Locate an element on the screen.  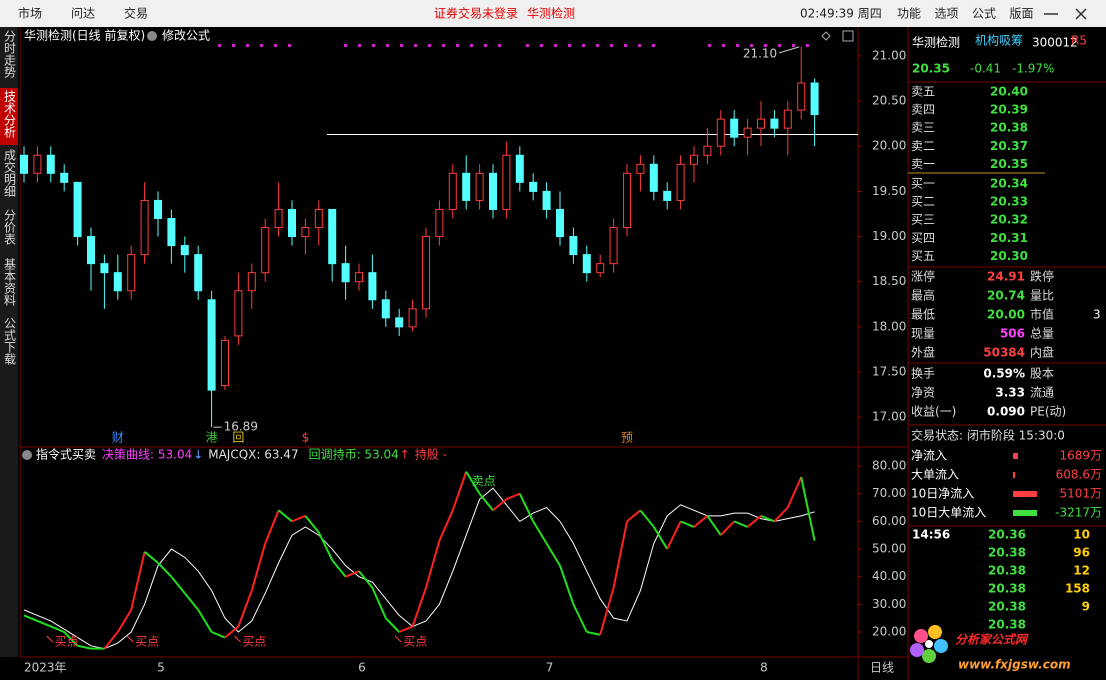
petal is located at coordinates (917, 650).